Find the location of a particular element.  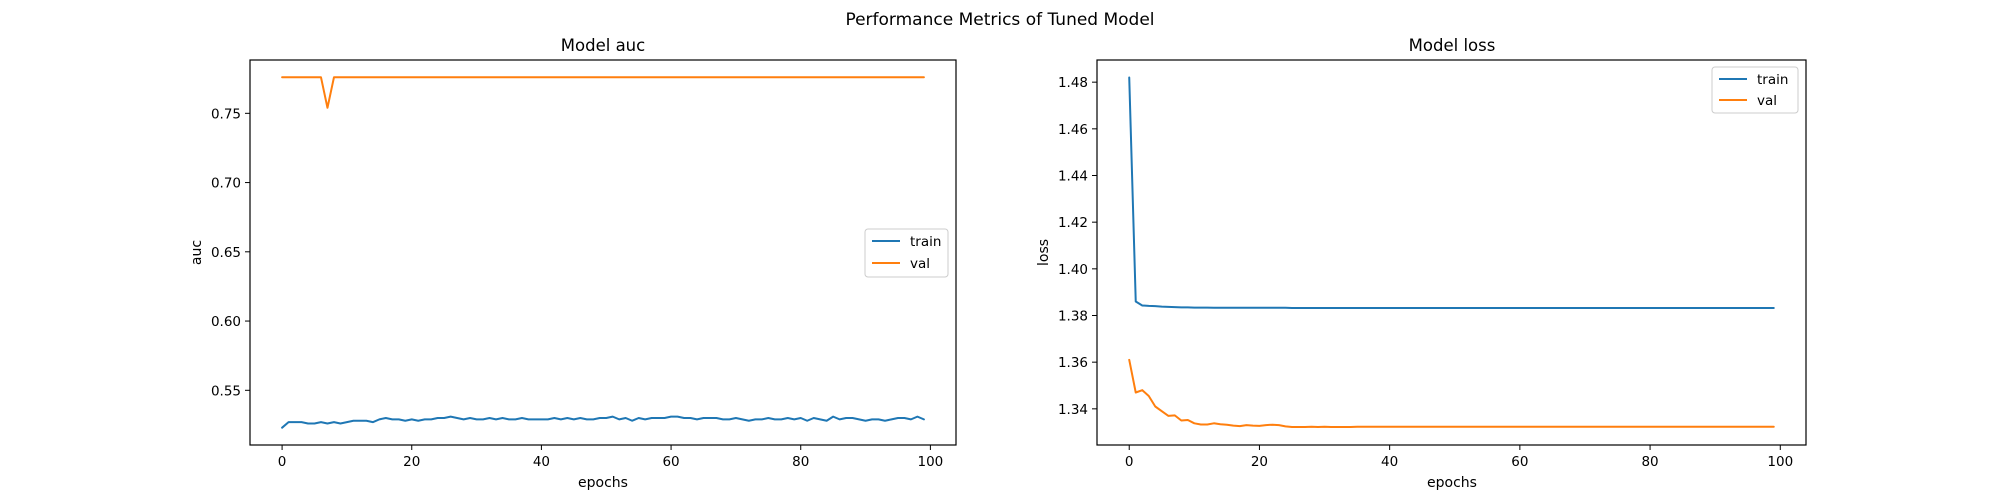

loss-legend-label-train: train is located at coordinates (1772, 80).